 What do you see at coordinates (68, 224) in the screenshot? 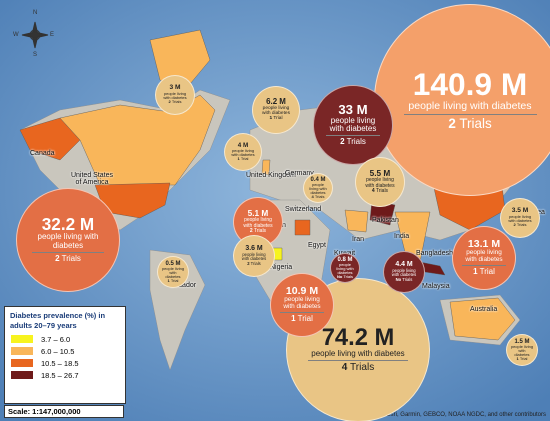
I see `bubble-value: 32.2 M` at bounding box center [68, 224].